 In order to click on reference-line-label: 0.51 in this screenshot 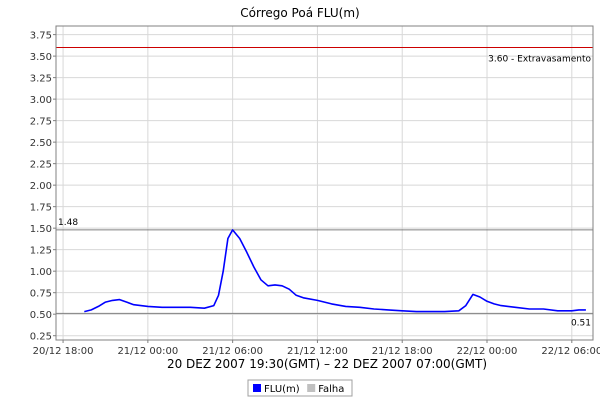, I will do `click(581, 323)`.